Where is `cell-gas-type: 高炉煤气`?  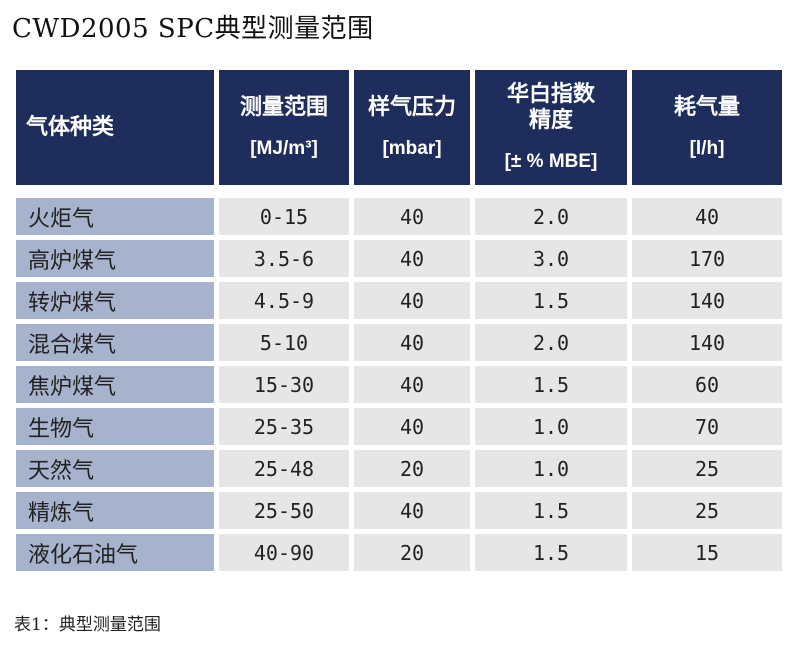
cell-gas-type: 高炉煤气 is located at coordinates (115, 258).